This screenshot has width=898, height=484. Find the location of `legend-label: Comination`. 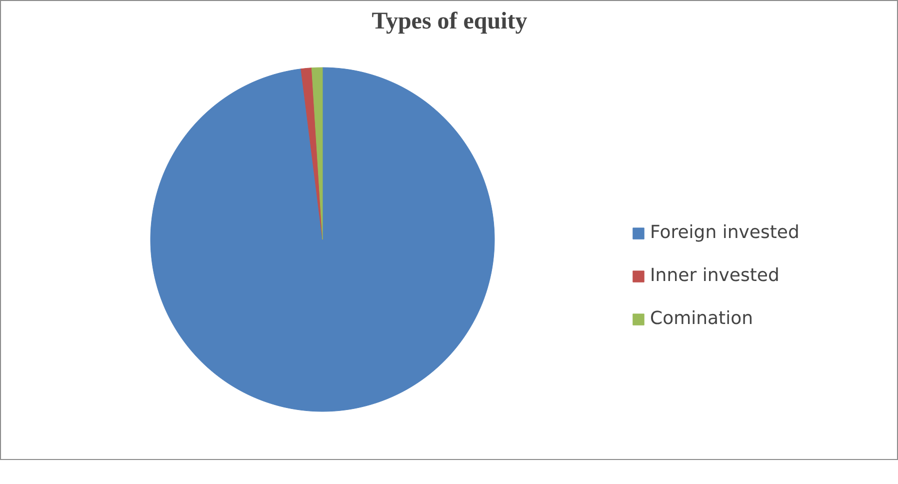

legend-label: Comination is located at coordinates (702, 318).